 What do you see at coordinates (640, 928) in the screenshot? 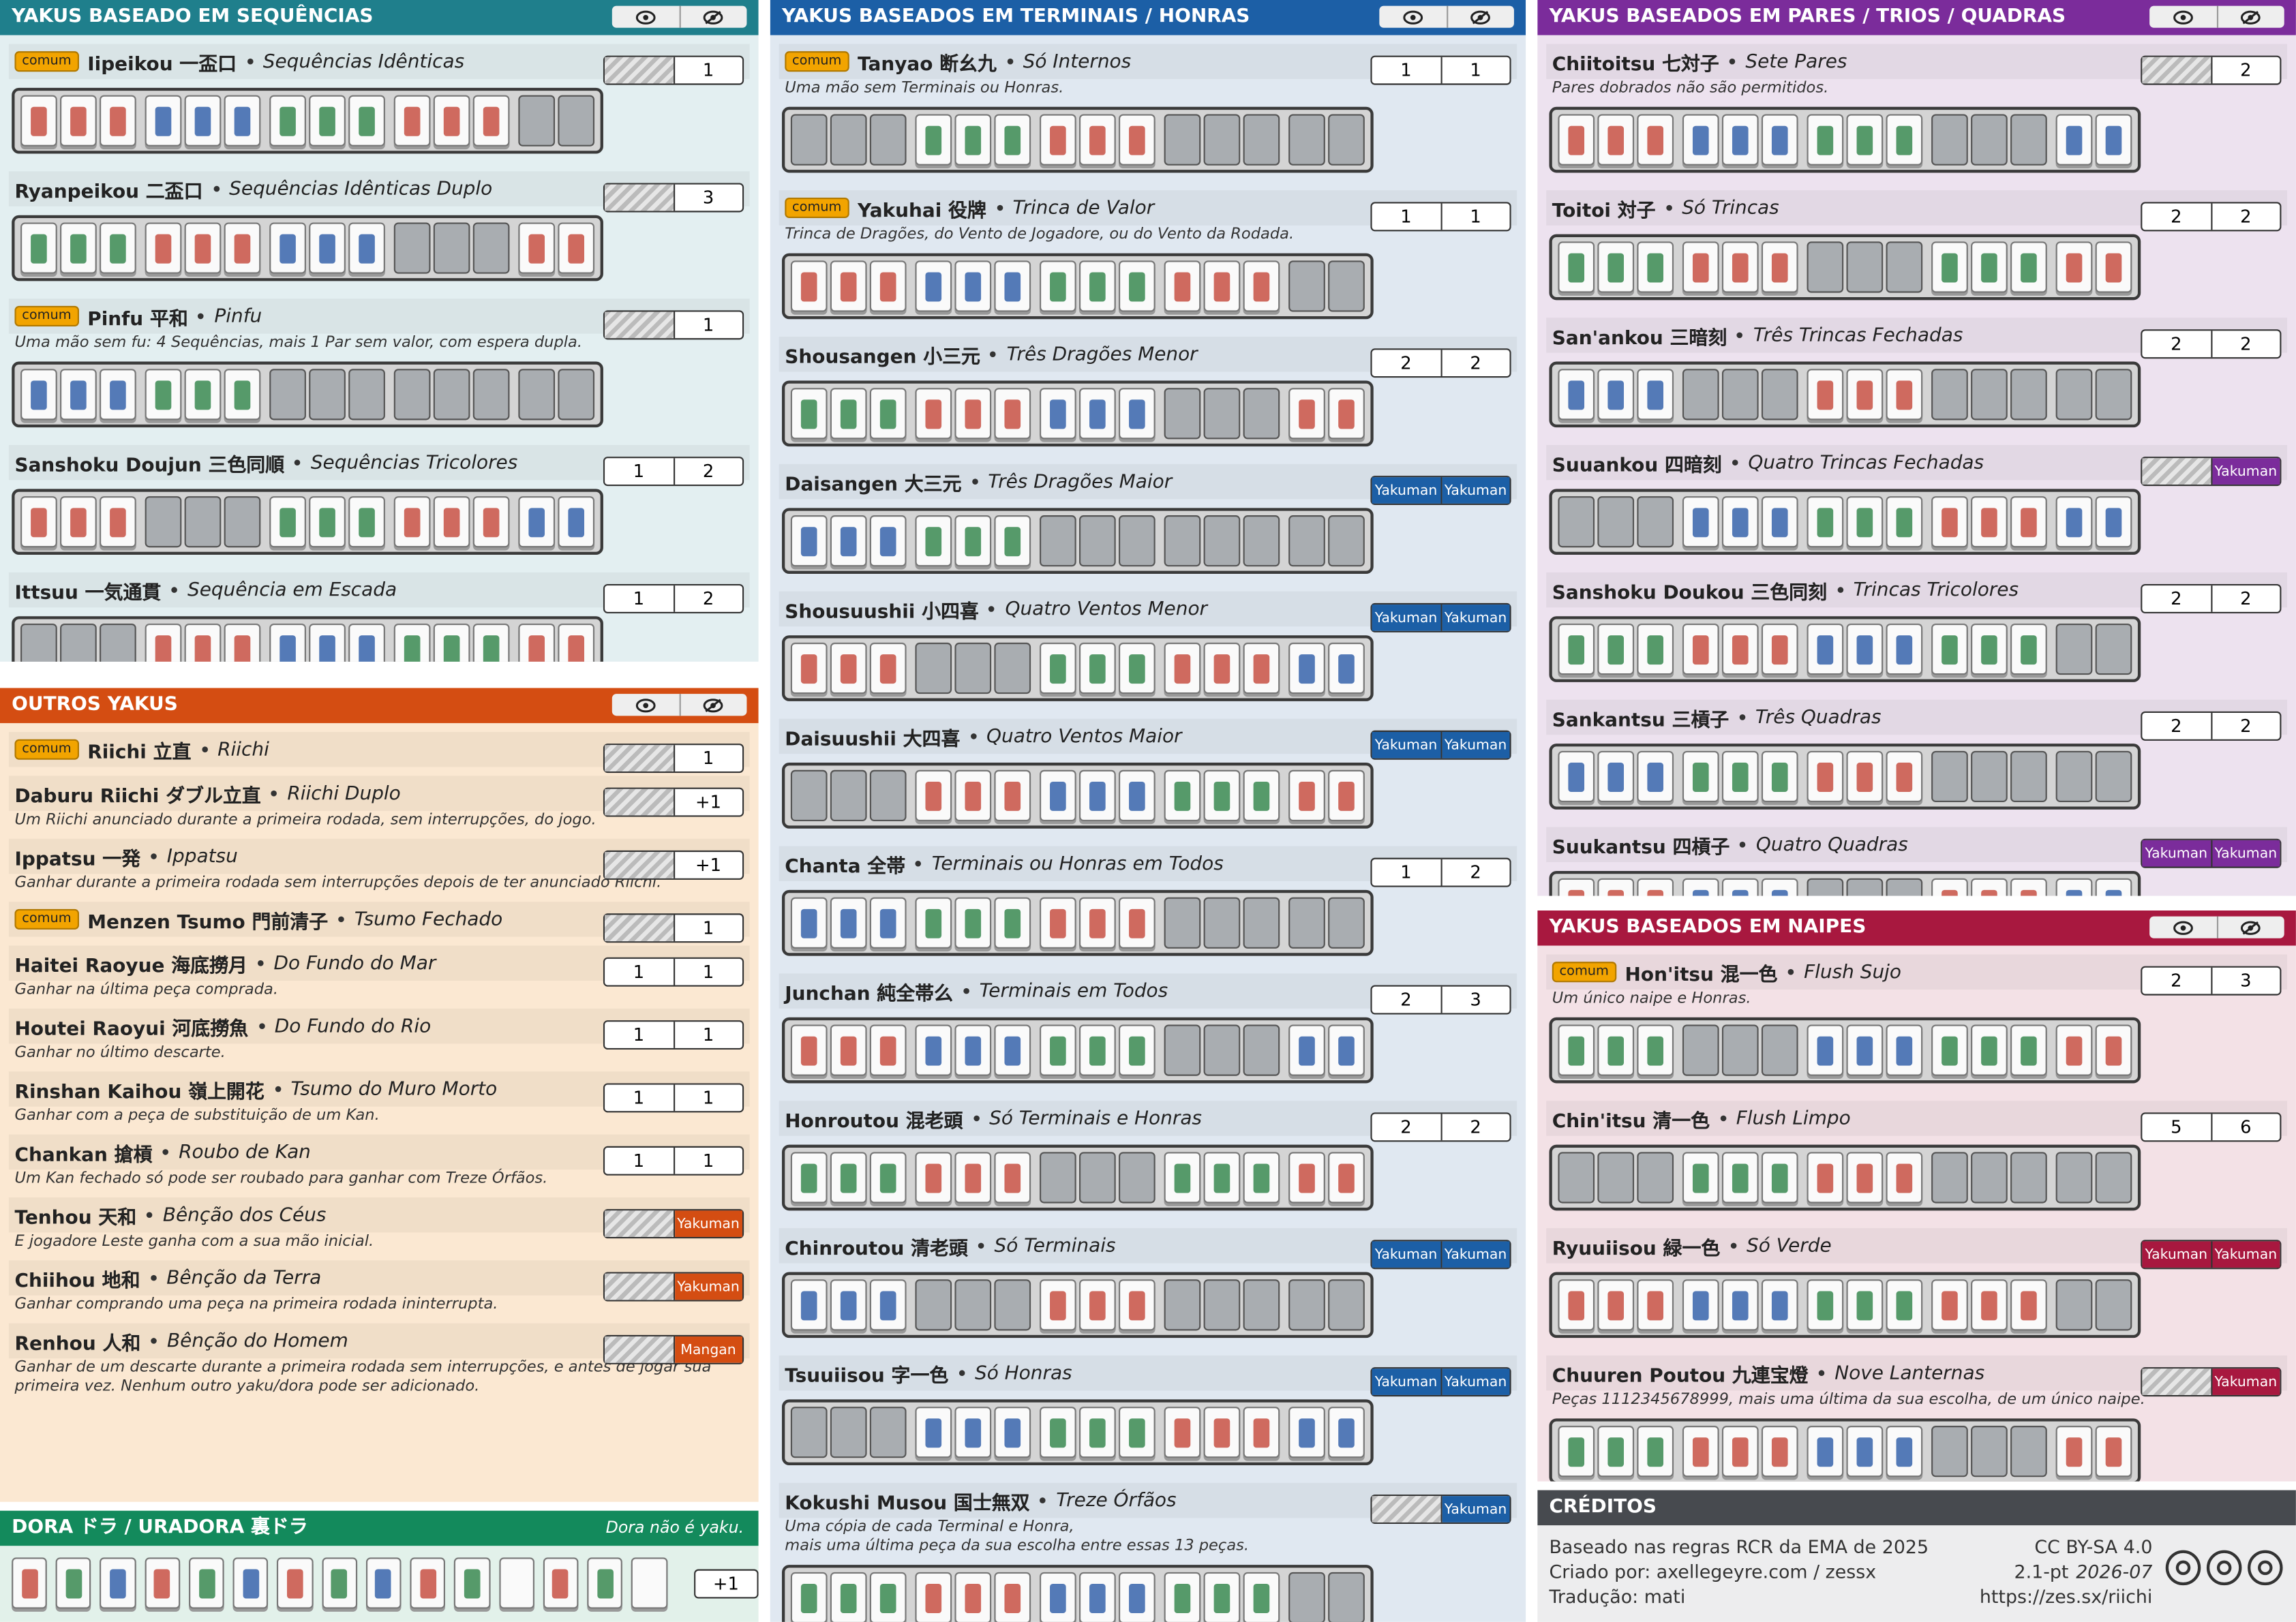
I see `han-unavailable` at bounding box center [640, 928].